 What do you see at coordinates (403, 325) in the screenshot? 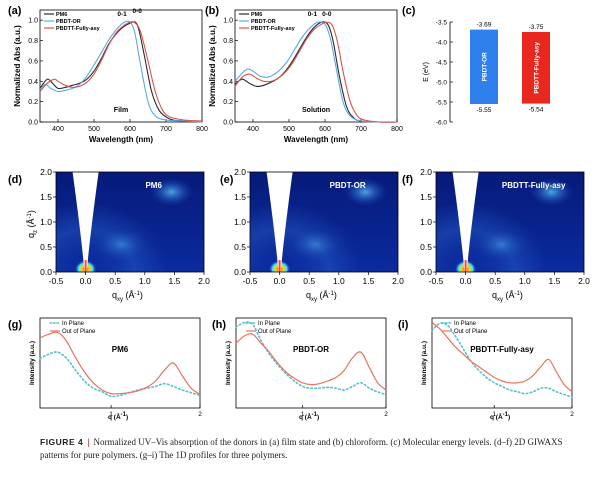
I see `panel-label: (i)` at bounding box center [403, 325].